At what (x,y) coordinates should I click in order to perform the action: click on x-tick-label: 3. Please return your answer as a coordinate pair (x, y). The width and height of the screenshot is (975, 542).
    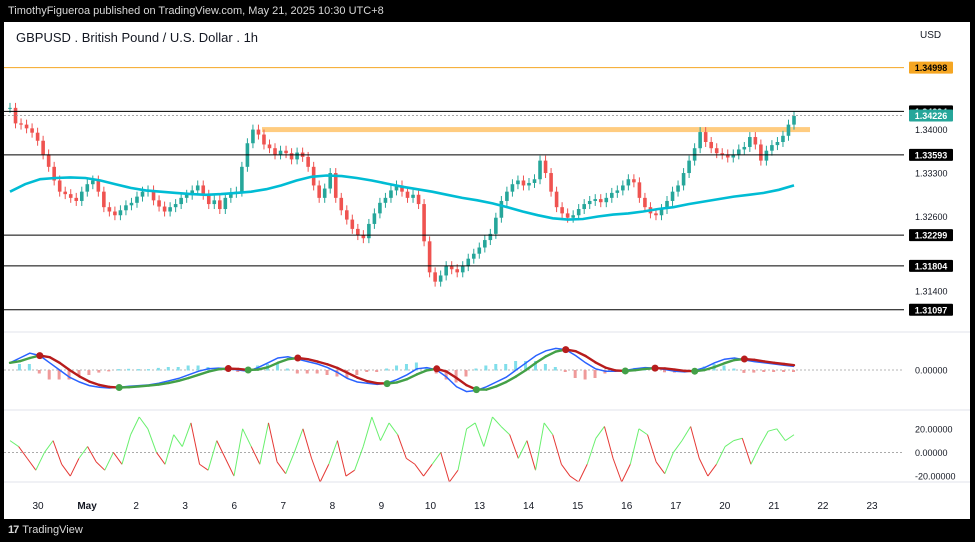
    Looking at the image, I should click on (185, 506).